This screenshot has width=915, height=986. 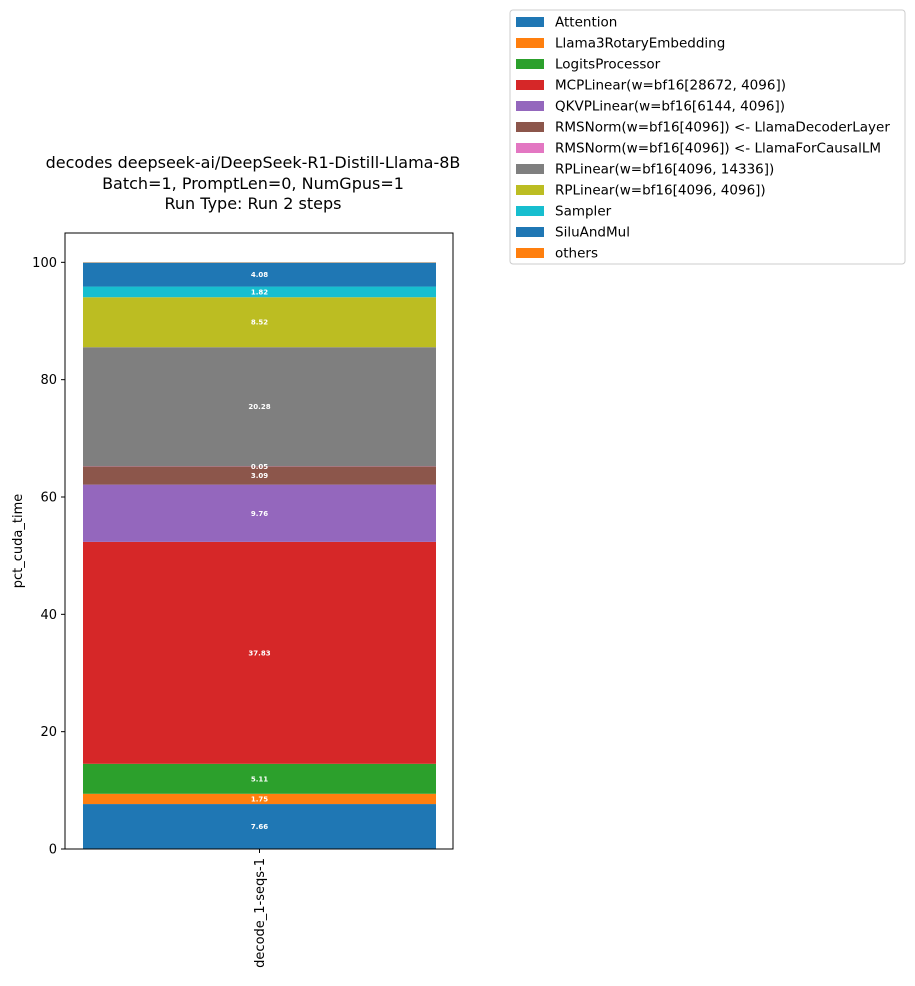 I want to click on legend-label-4: MCPLinear(w=bf16[28672, 4096]), so click(x=670, y=86).